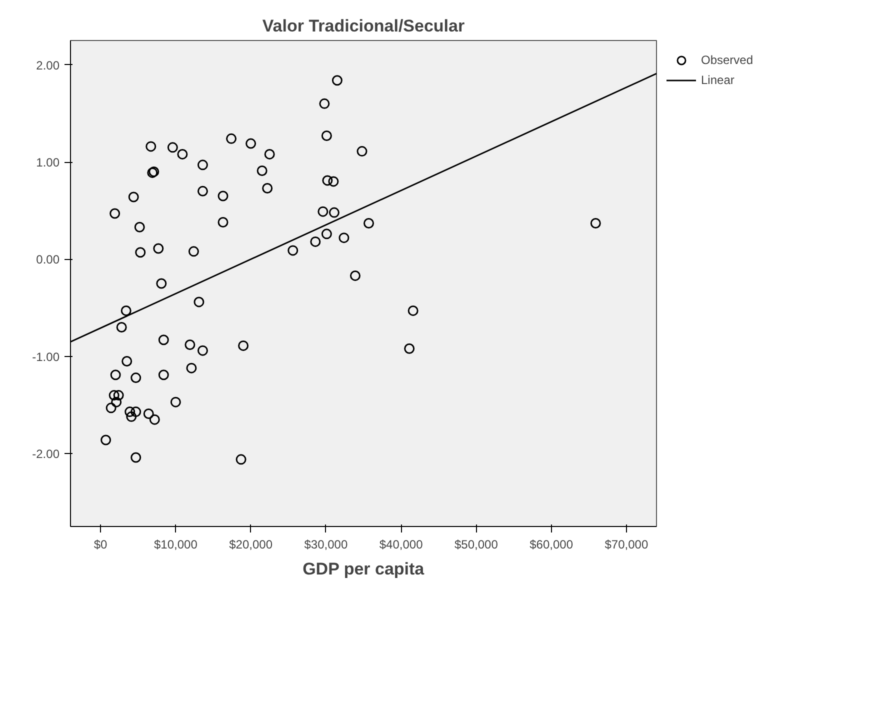 Image resolution: width=880 pixels, height=706 pixels. Describe the element at coordinates (552, 545) in the screenshot. I see `x-tick-label: $60,000` at that location.